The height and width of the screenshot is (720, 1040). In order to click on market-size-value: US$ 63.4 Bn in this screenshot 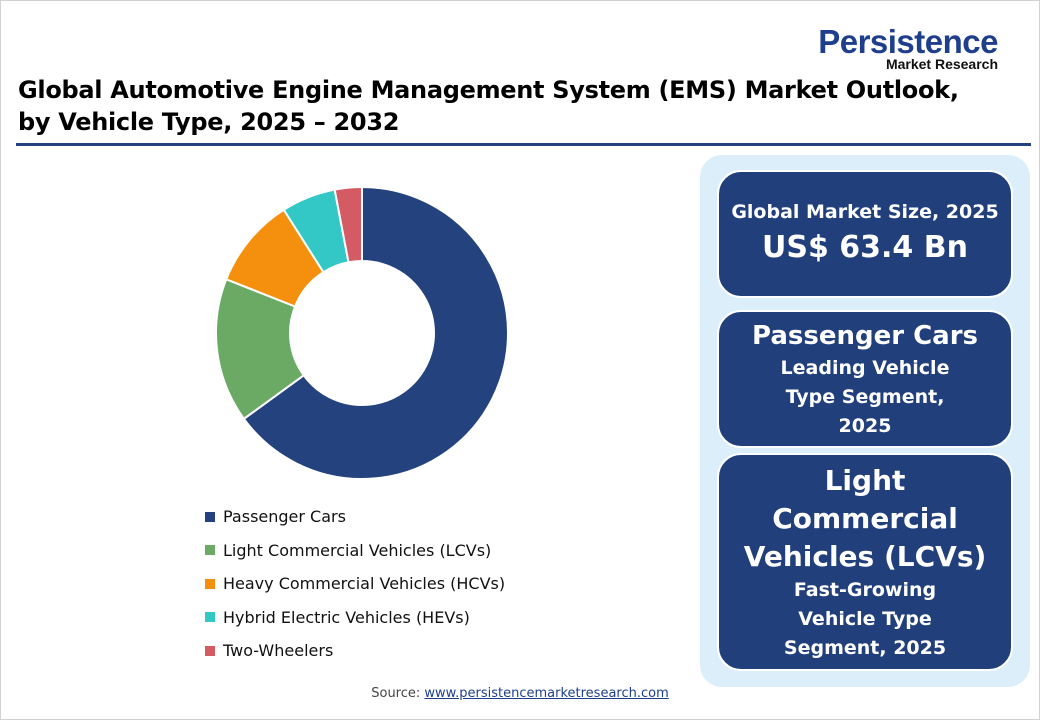, I will do `click(865, 247)`.